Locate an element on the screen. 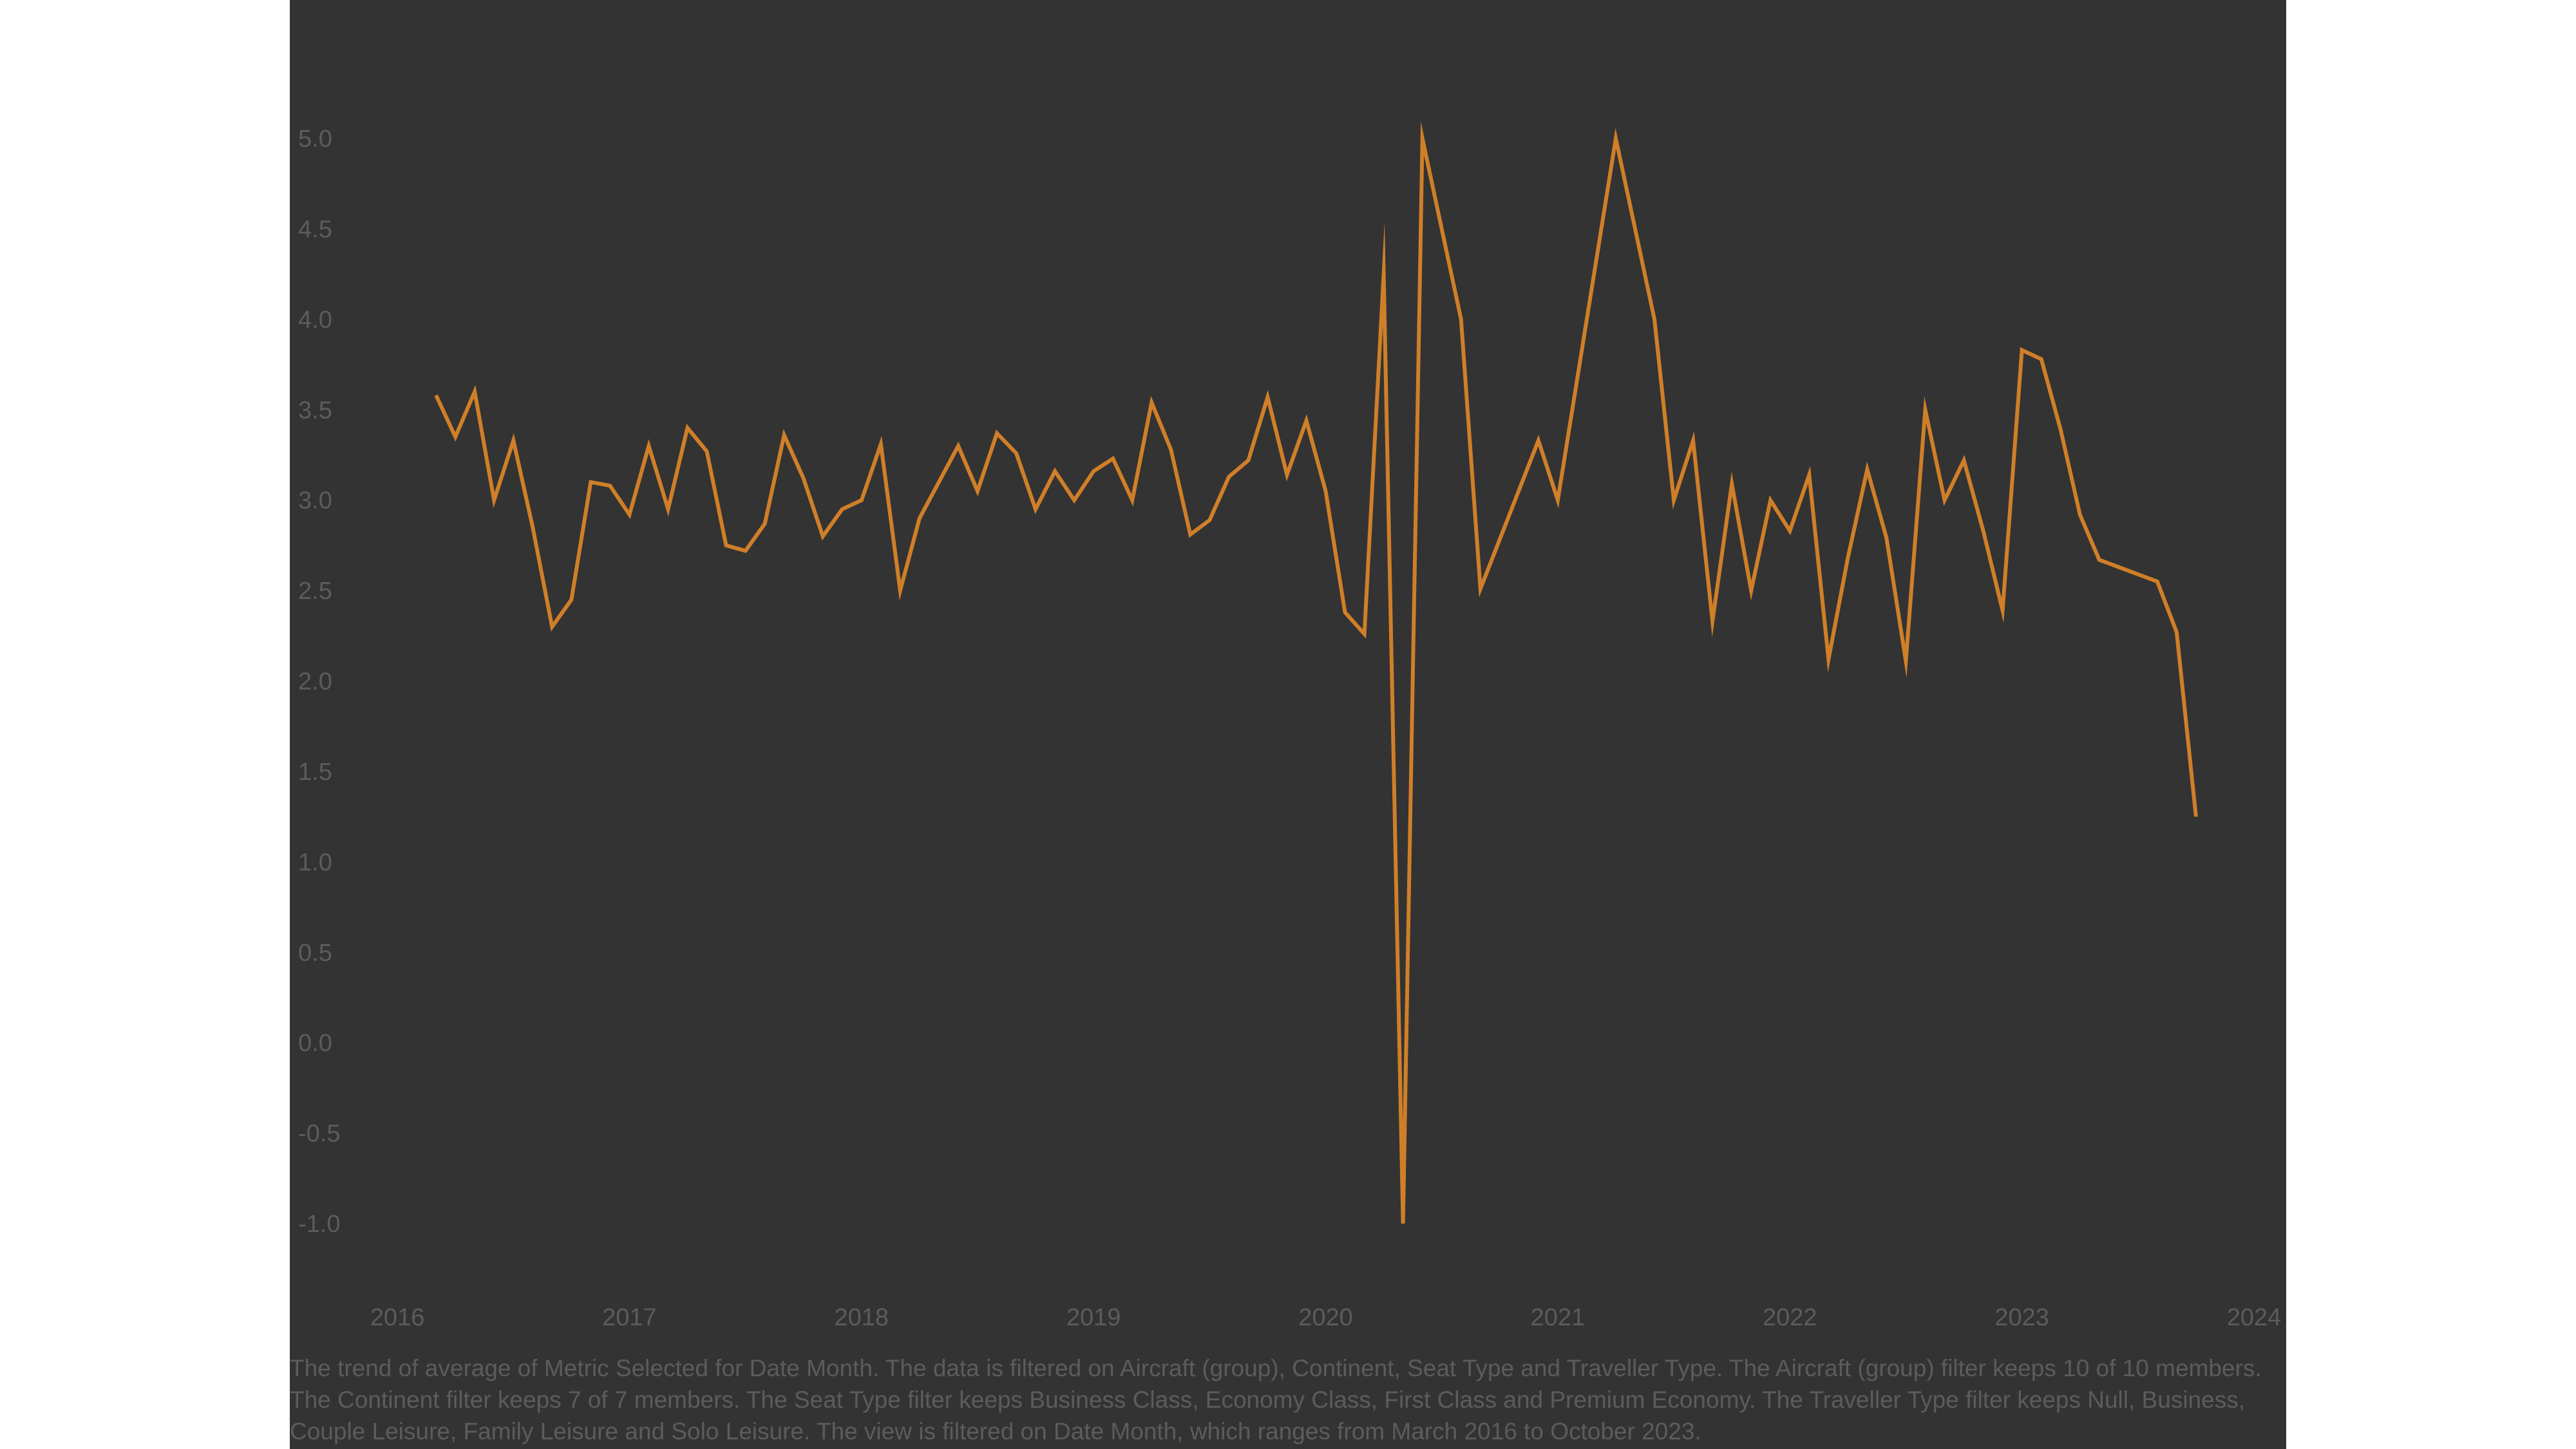  x-tick-label: 2021 is located at coordinates (1558, 1318).